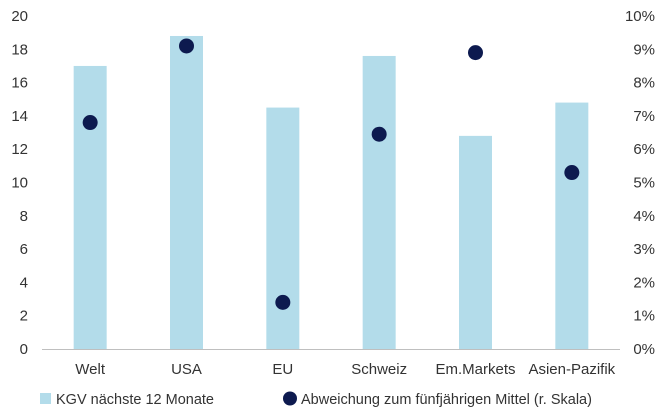 This screenshot has width=667, height=412. What do you see at coordinates (19, 16) in the screenshot?
I see `y-tick-label: 20` at bounding box center [19, 16].